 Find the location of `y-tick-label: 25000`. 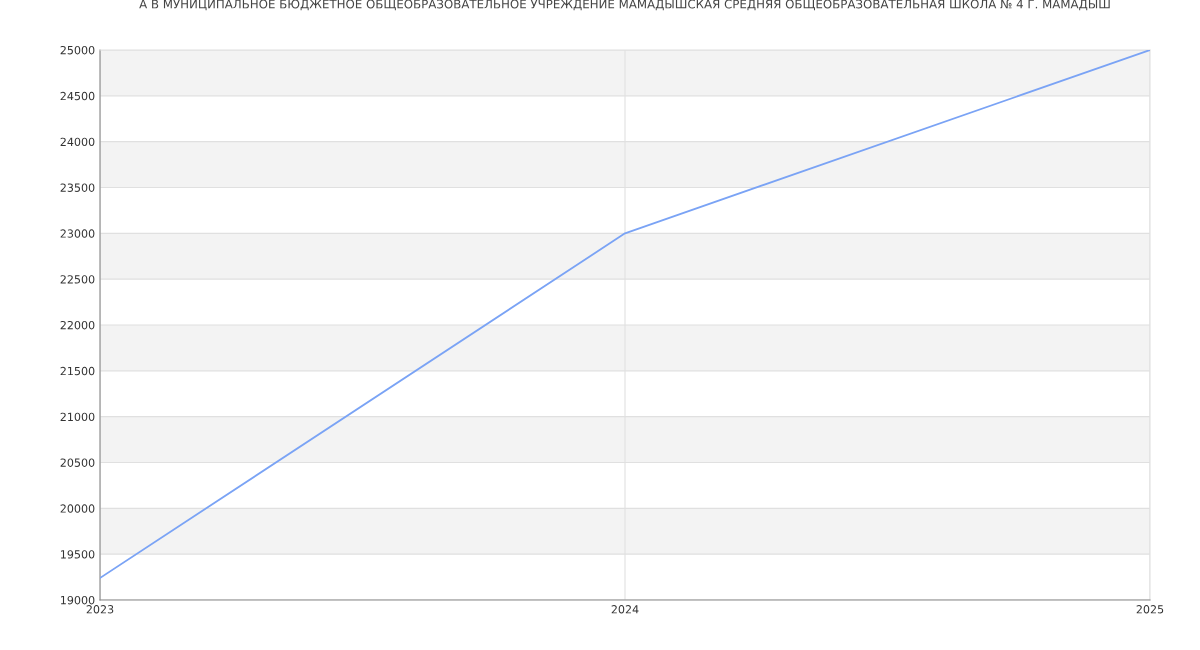

y-tick-label: 25000 is located at coordinates (77, 50).